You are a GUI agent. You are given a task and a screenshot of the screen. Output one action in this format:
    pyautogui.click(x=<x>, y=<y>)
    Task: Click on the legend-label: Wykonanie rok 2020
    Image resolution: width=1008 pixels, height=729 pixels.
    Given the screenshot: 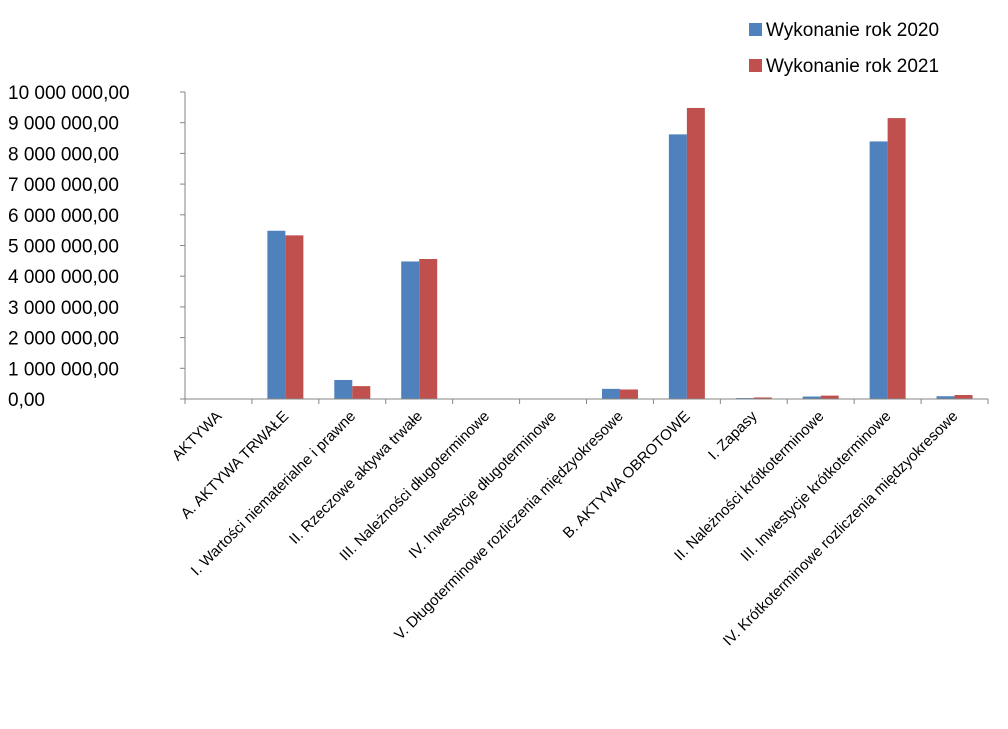 What is the action you would take?
    pyautogui.click(x=852, y=30)
    